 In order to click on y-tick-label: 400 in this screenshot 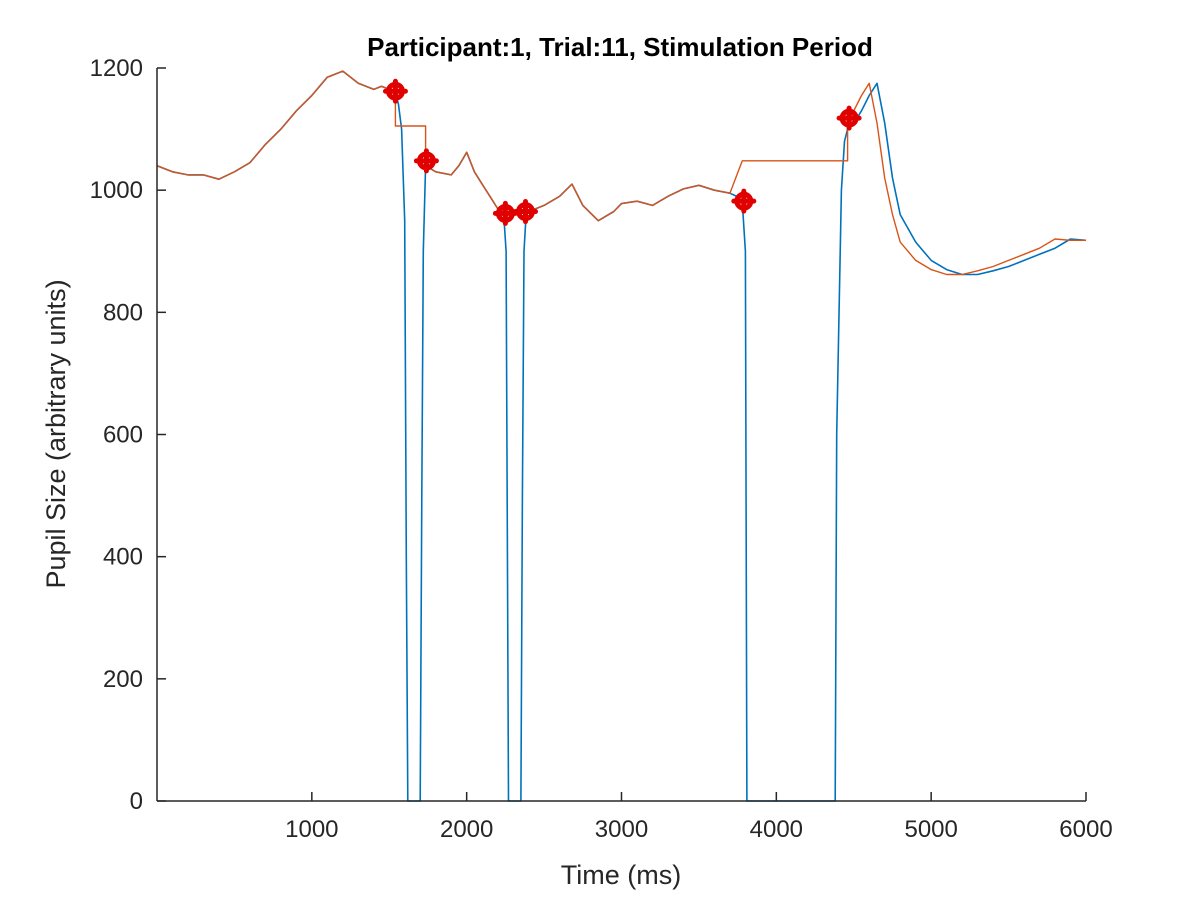, I will do `click(123, 557)`.